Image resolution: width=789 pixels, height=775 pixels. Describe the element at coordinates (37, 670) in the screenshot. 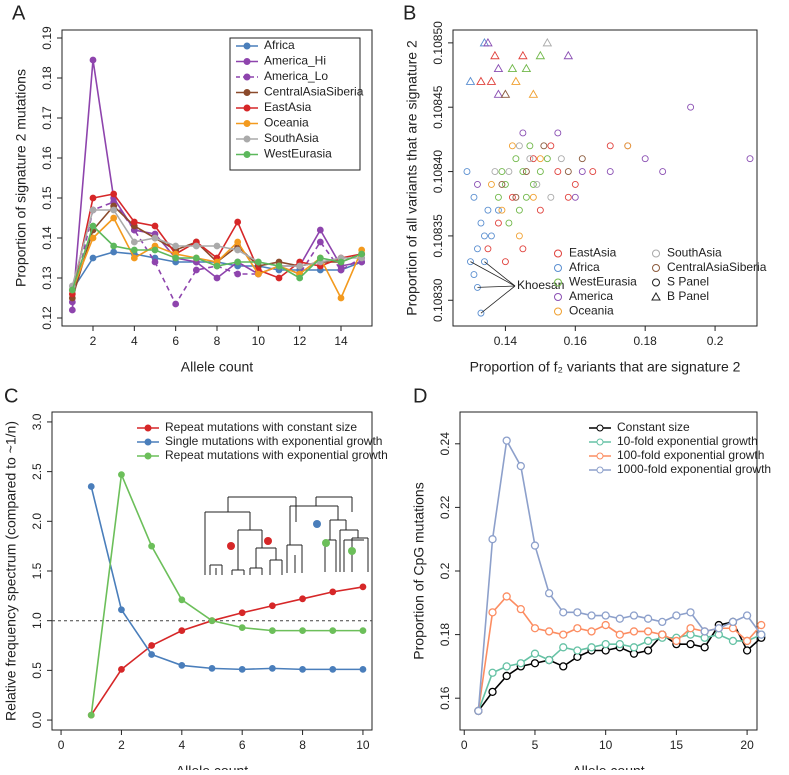

I see `y-tick-label: 0.5` at that location.